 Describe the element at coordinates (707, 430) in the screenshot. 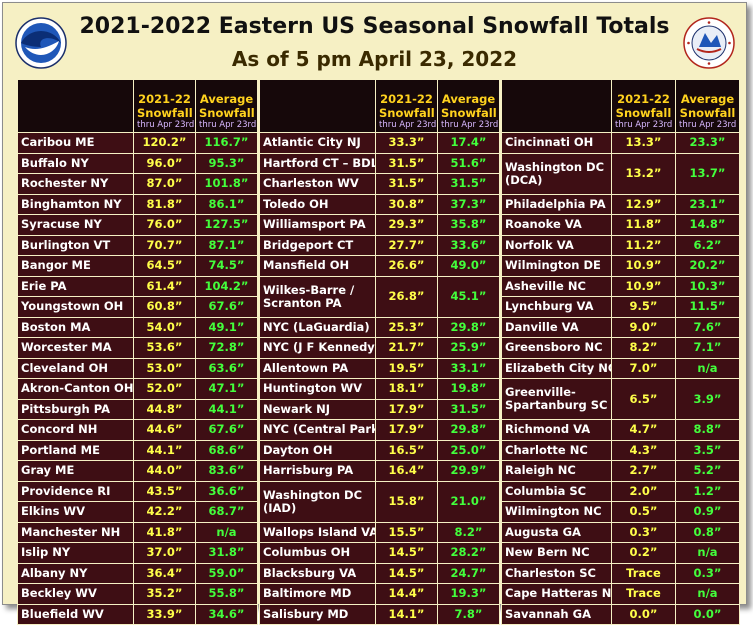

I see `average-snowfall-value: 8.8”` at that location.